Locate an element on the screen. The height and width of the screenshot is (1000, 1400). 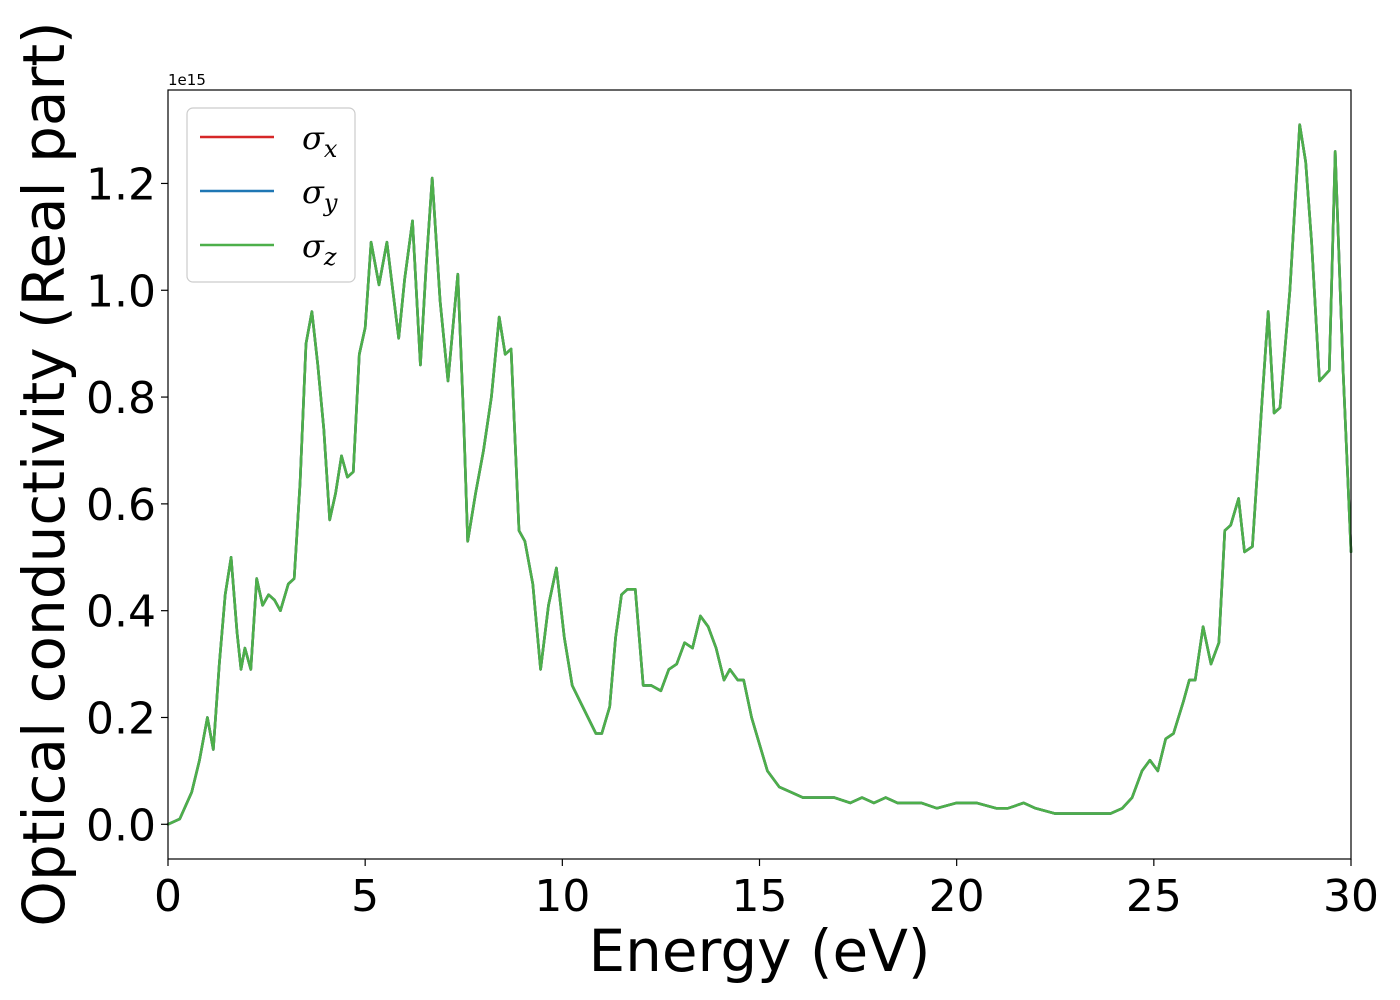
y-tick-label: 0.8 is located at coordinates (121, 398).